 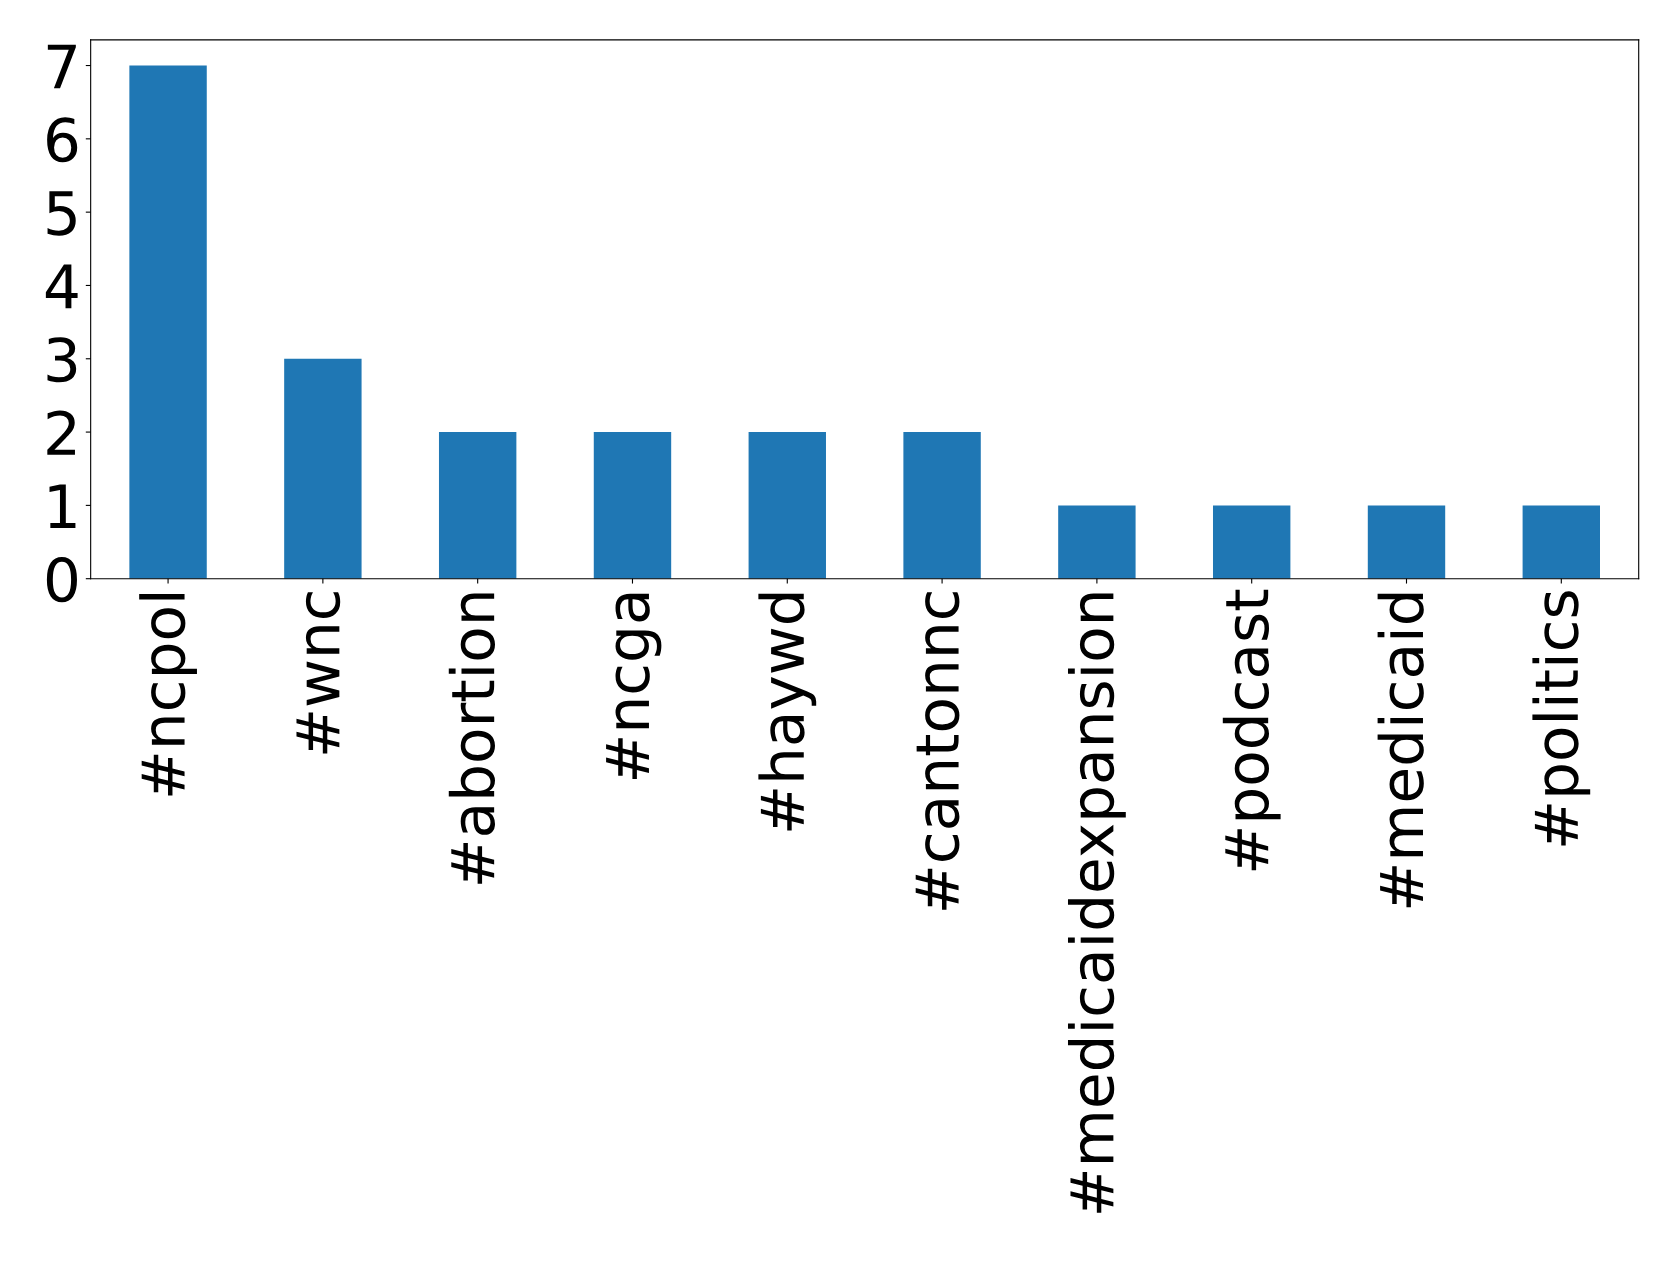 What do you see at coordinates (62, 360) in the screenshot?
I see `y-tick-label: 3` at bounding box center [62, 360].